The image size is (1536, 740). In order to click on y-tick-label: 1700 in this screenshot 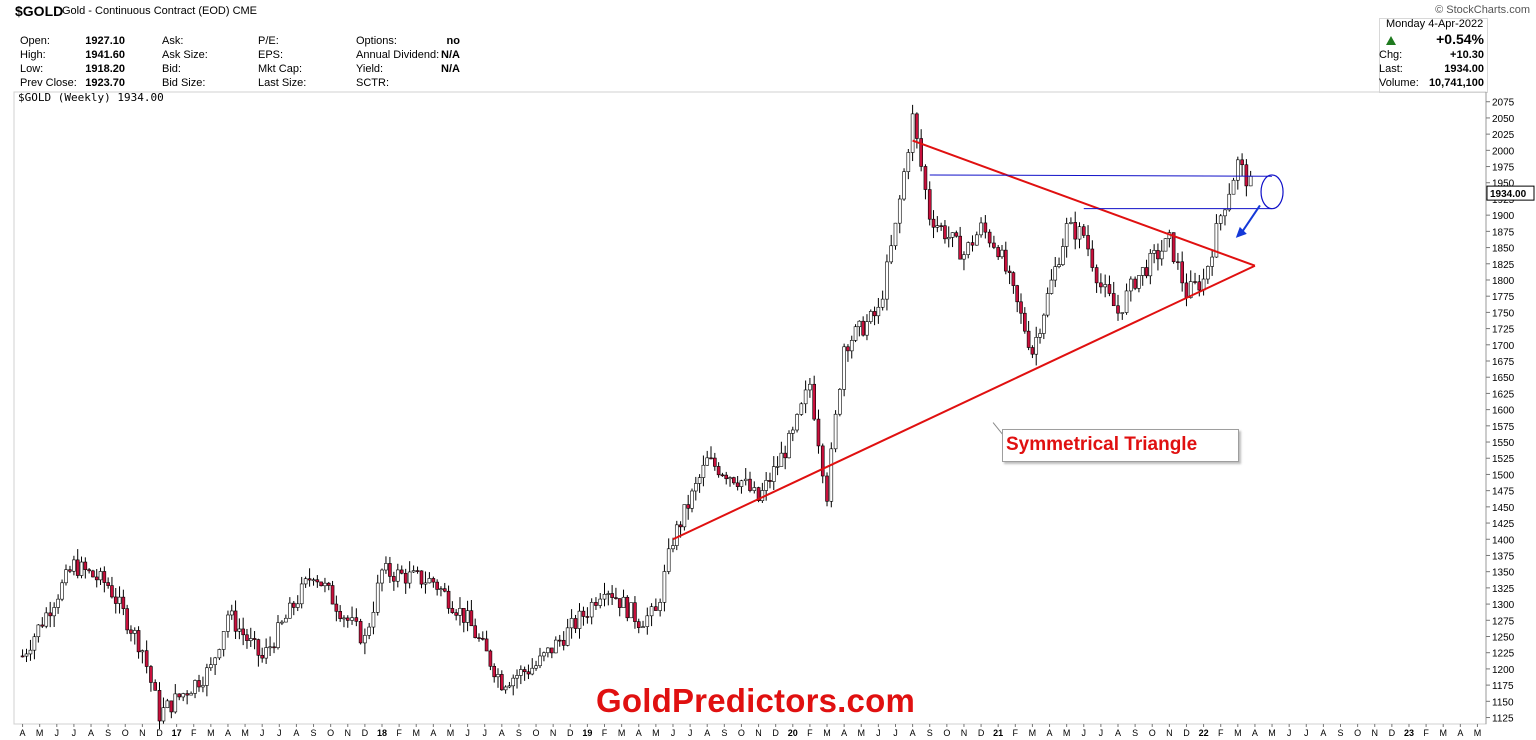, I will do `click(1503, 346)`.